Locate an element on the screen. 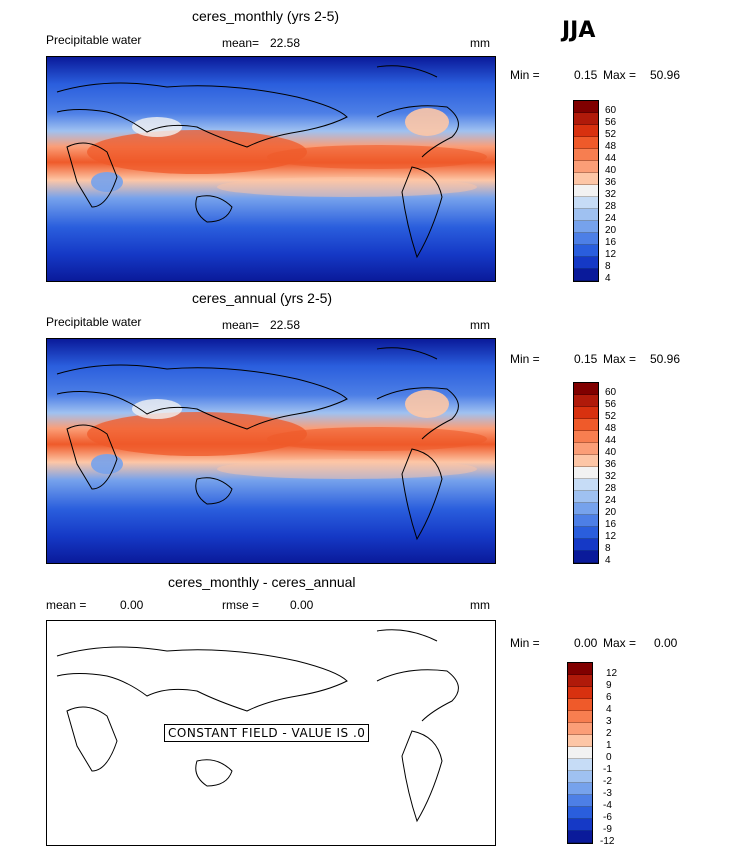 The width and height of the screenshot is (733, 849). panel-2-mean-label: mean= is located at coordinates (241, 325).